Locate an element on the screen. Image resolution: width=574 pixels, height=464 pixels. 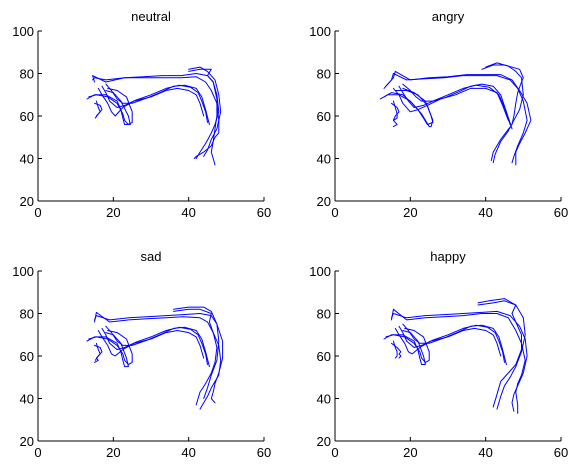
chart-title: happy is located at coordinates (448, 256).